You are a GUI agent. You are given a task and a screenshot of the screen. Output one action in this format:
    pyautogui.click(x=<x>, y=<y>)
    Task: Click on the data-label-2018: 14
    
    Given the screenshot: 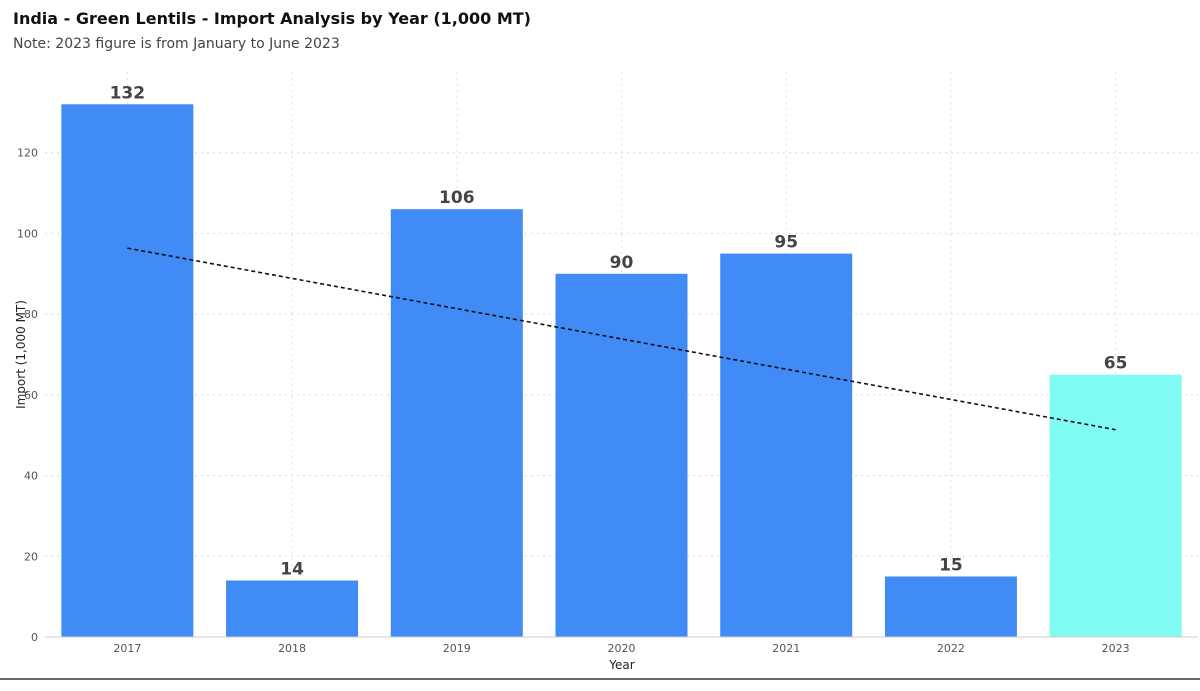 What is the action you would take?
    pyautogui.click(x=292, y=570)
    